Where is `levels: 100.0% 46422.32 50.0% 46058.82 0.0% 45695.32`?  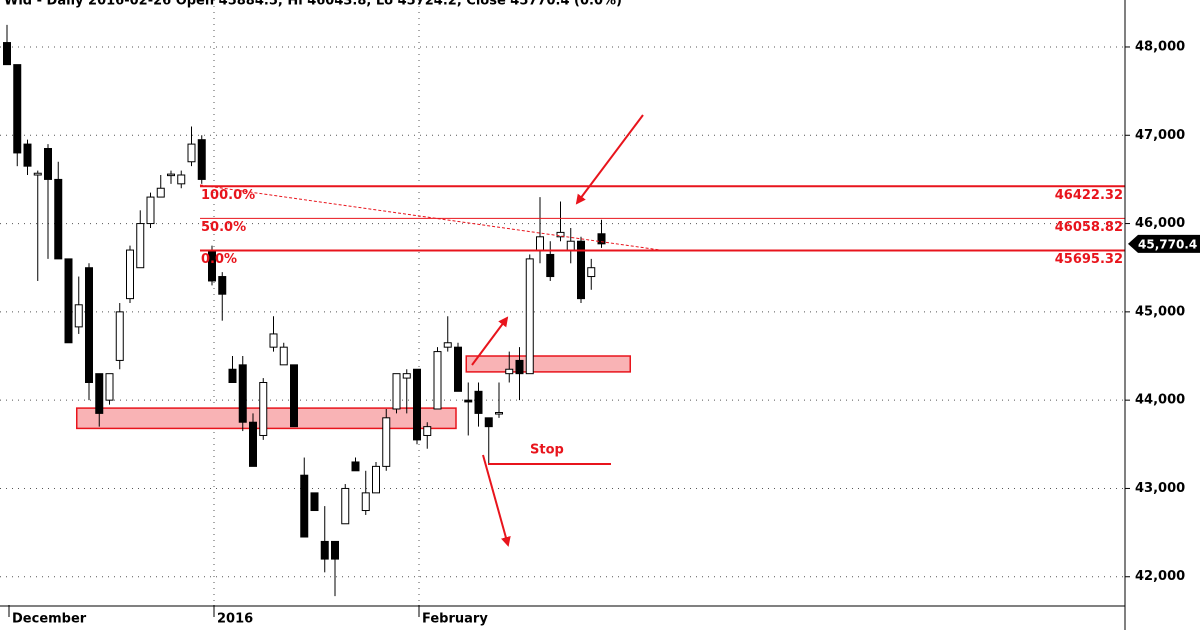 levels: 100.0% 46422.32 50.0% 46058.82 0.0% 45695.32 is located at coordinates (662, 226).